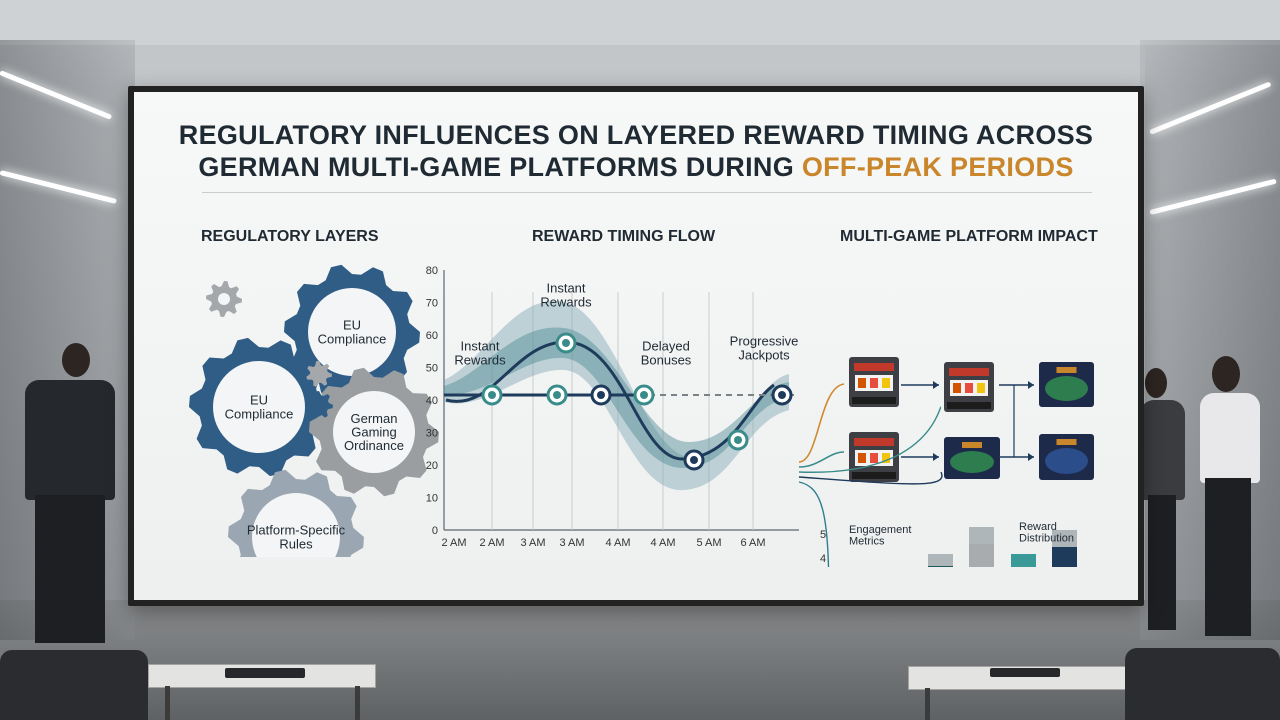 The height and width of the screenshot is (720, 1280). Describe the element at coordinates (640, 22) in the screenshot. I see `ceiling` at that location.